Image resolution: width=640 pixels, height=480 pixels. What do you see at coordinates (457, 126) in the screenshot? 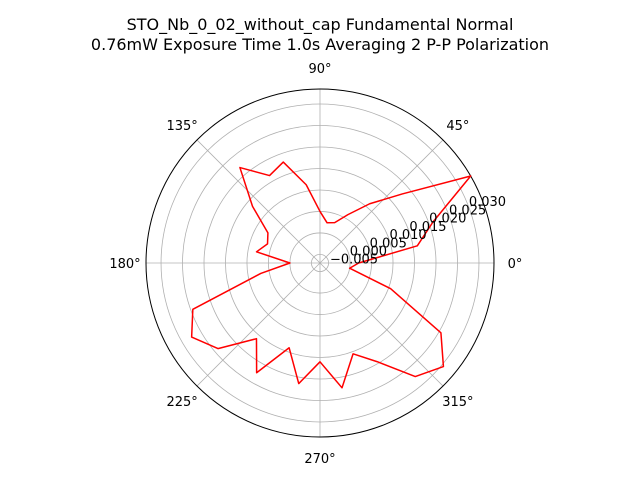
I see `angle-tick-label: 45°` at bounding box center [457, 126].